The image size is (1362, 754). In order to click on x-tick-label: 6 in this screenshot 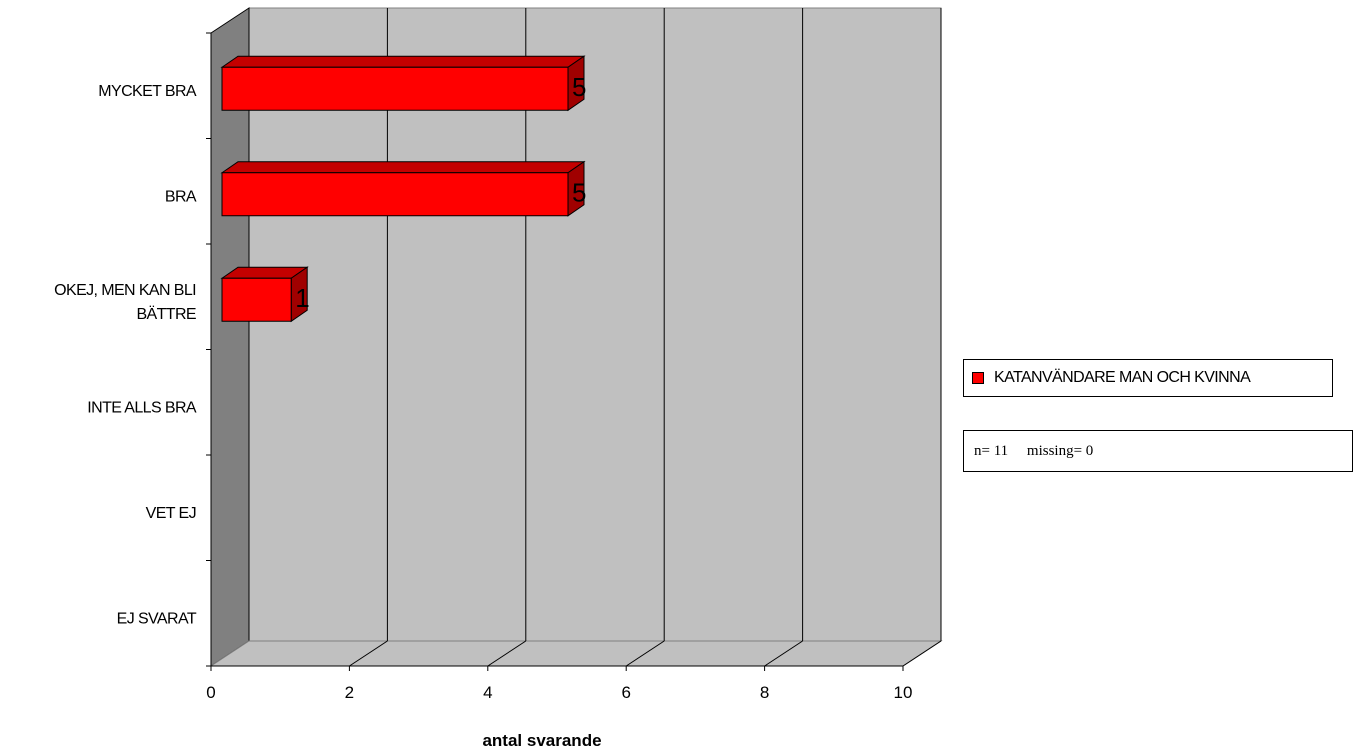, I will do `click(625, 692)`.